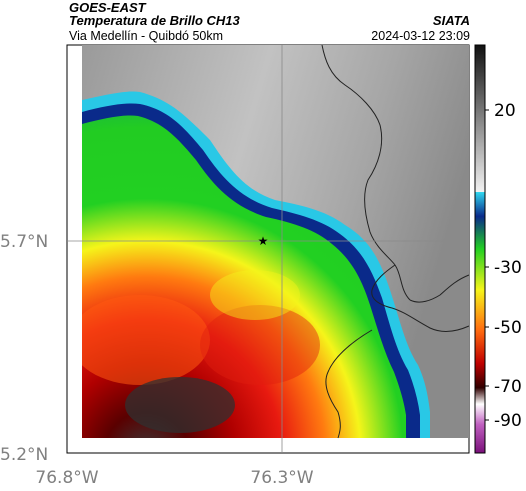 This screenshot has width=526, height=491. What do you see at coordinates (66, 478) in the screenshot?
I see `x-tick-label: 76.8°W` at bounding box center [66, 478].